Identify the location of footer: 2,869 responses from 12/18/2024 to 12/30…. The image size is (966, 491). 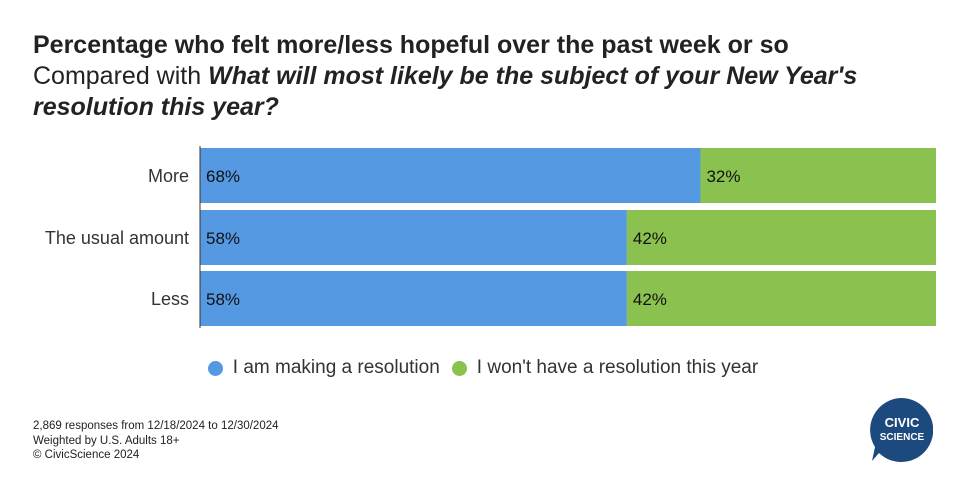
(156, 441).